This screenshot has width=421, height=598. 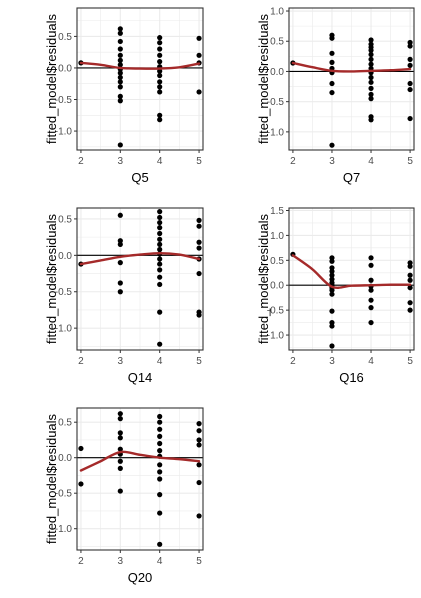 What do you see at coordinates (351, 177) in the screenshot?
I see `x-axis-title-q7: Q7` at bounding box center [351, 177].